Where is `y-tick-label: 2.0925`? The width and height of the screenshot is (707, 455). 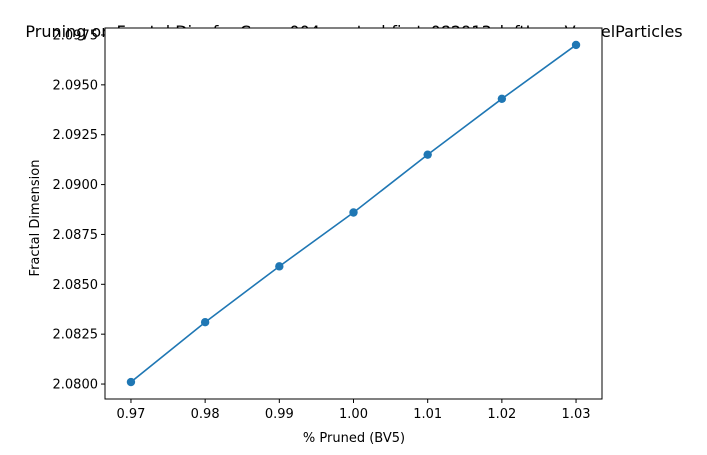
y-tick-label: 2.0925 is located at coordinates (76, 135).